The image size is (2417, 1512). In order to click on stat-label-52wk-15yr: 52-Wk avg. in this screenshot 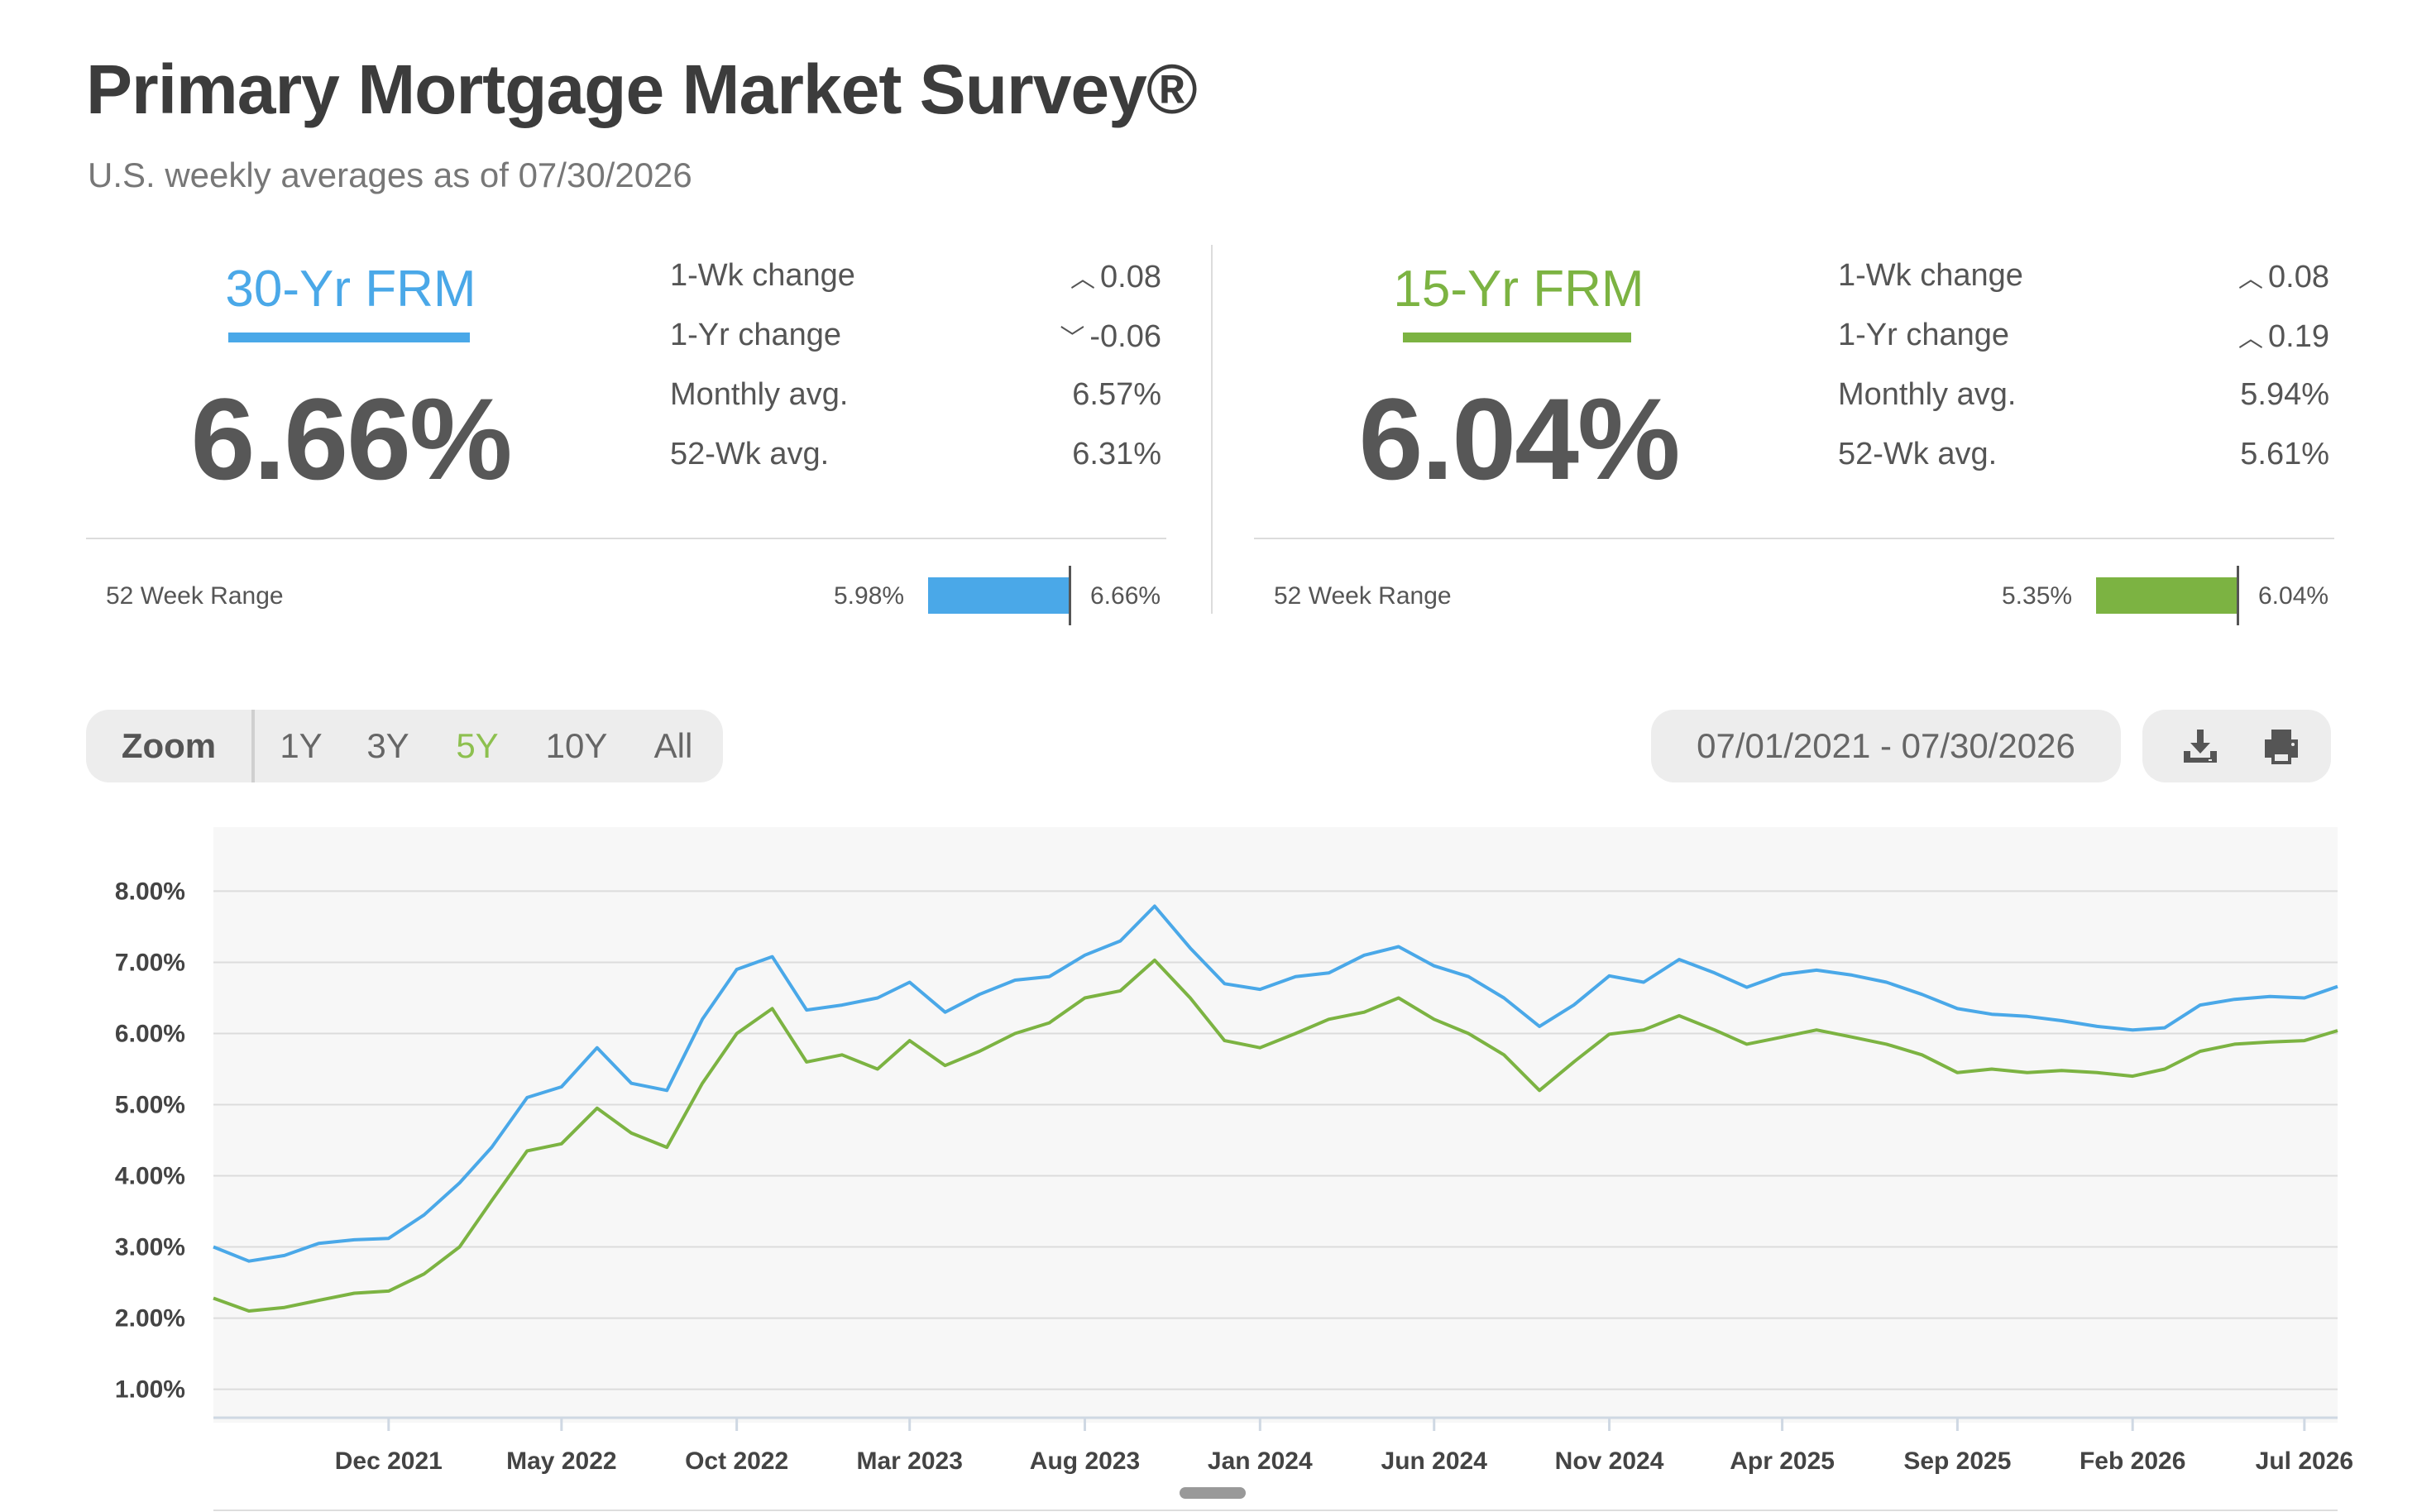, I will do `click(1918, 454)`.